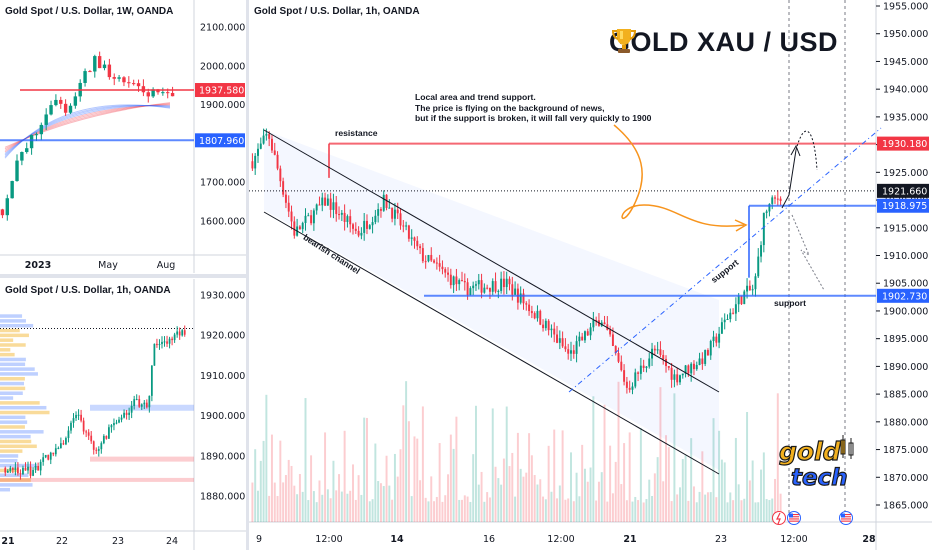  What do you see at coordinates (123, 276) in the screenshot?
I see `panel-separator-horizontal` at bounding box center [123, 276].